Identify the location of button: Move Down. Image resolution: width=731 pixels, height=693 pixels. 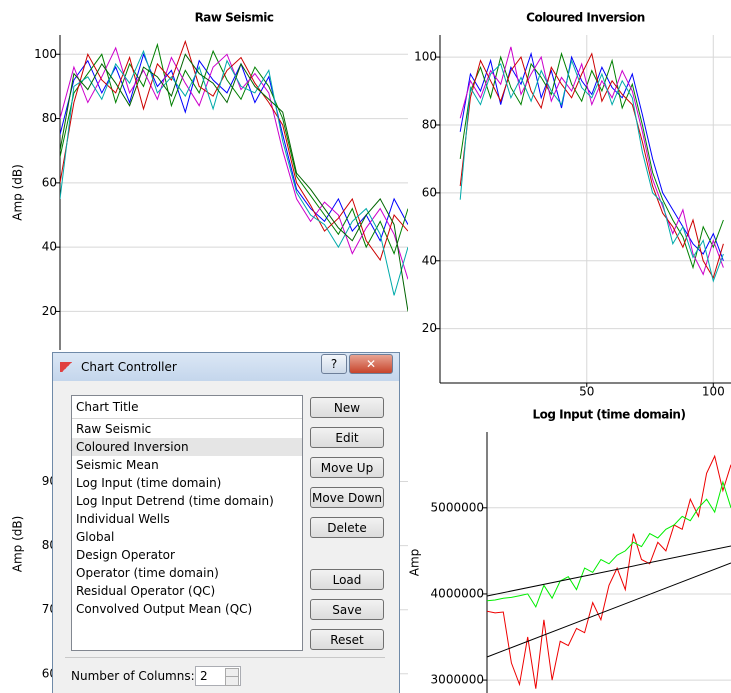
(347, 497).